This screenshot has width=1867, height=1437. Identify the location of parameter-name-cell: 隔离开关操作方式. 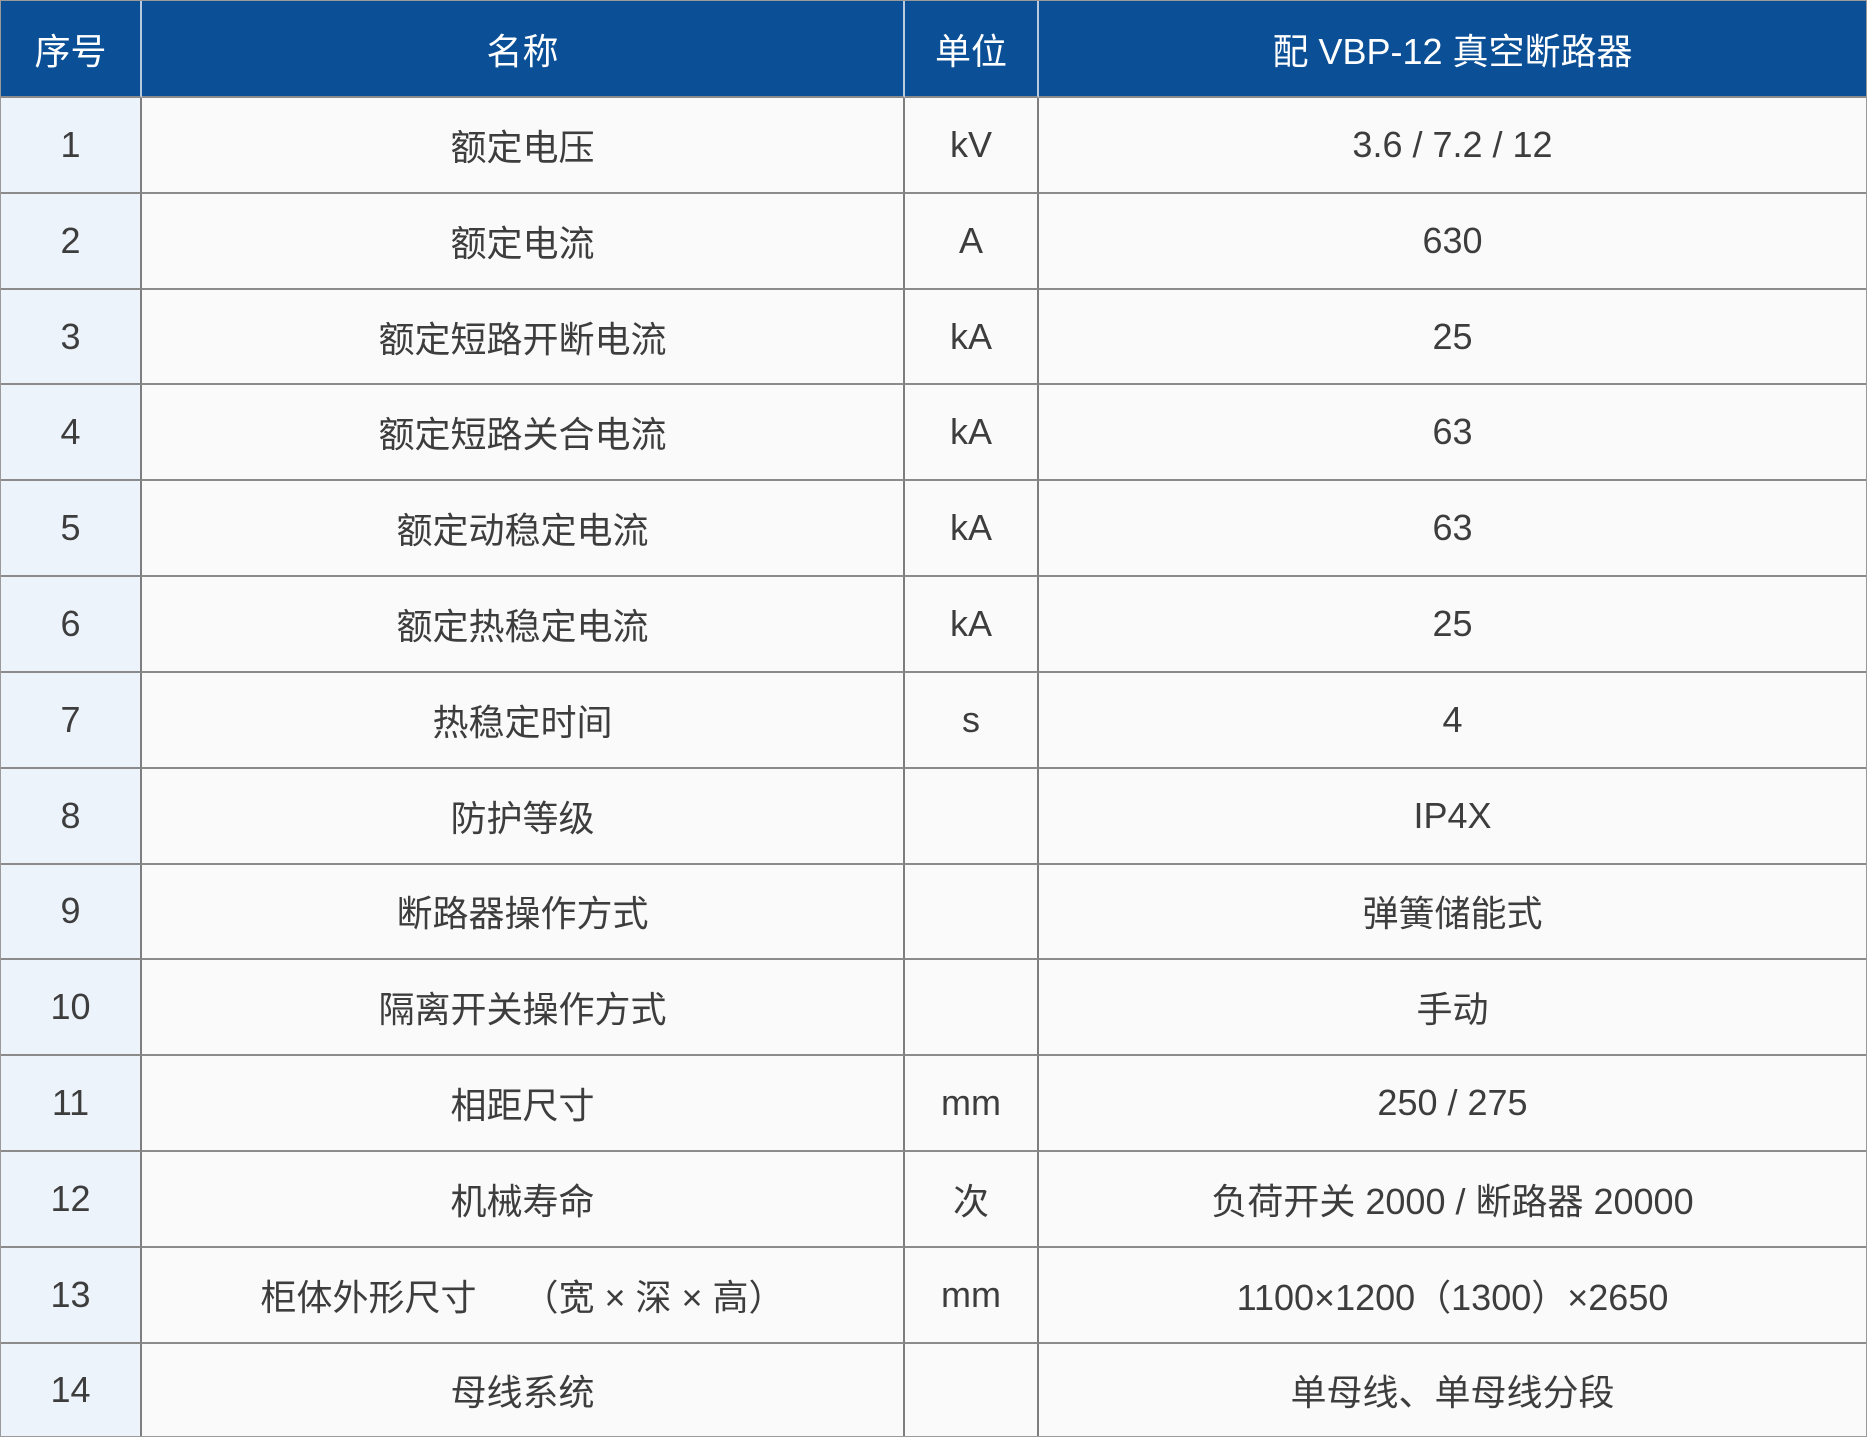
(523, 1008).